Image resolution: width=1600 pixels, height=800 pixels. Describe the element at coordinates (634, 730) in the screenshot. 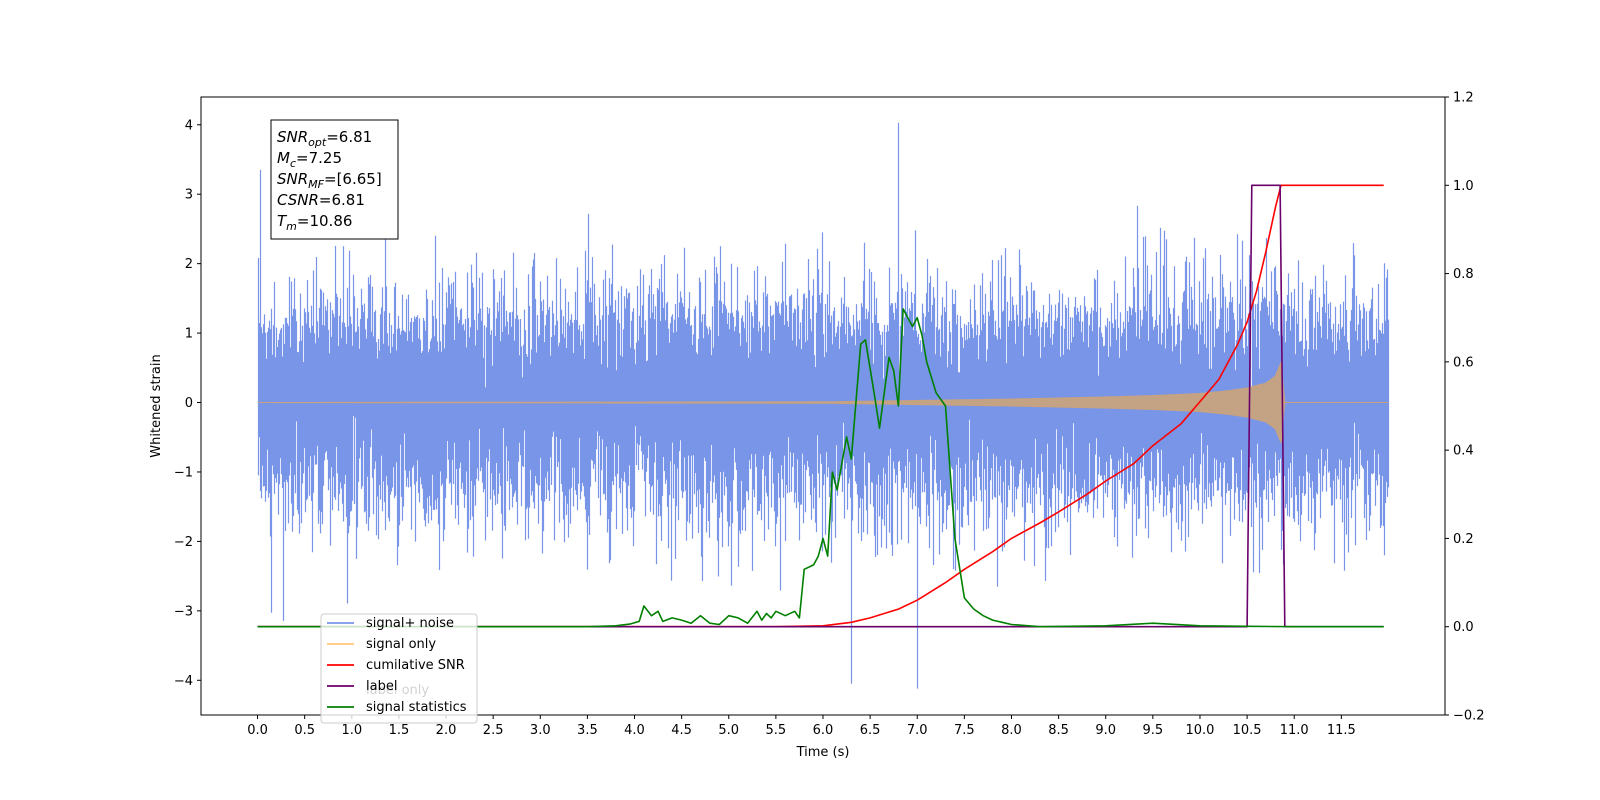

I see `x-tick-label: 4.0` at that location.